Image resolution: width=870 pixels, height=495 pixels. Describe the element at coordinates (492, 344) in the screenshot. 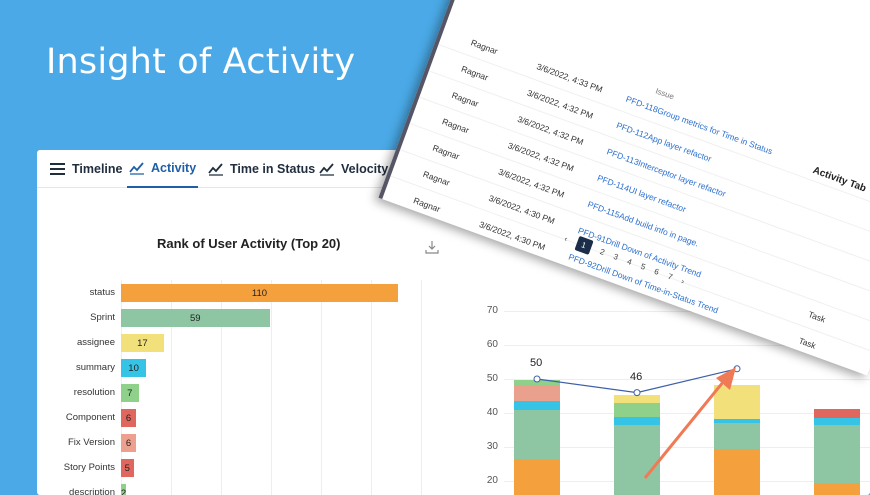

I see `y-tick-label: 60` at that location.